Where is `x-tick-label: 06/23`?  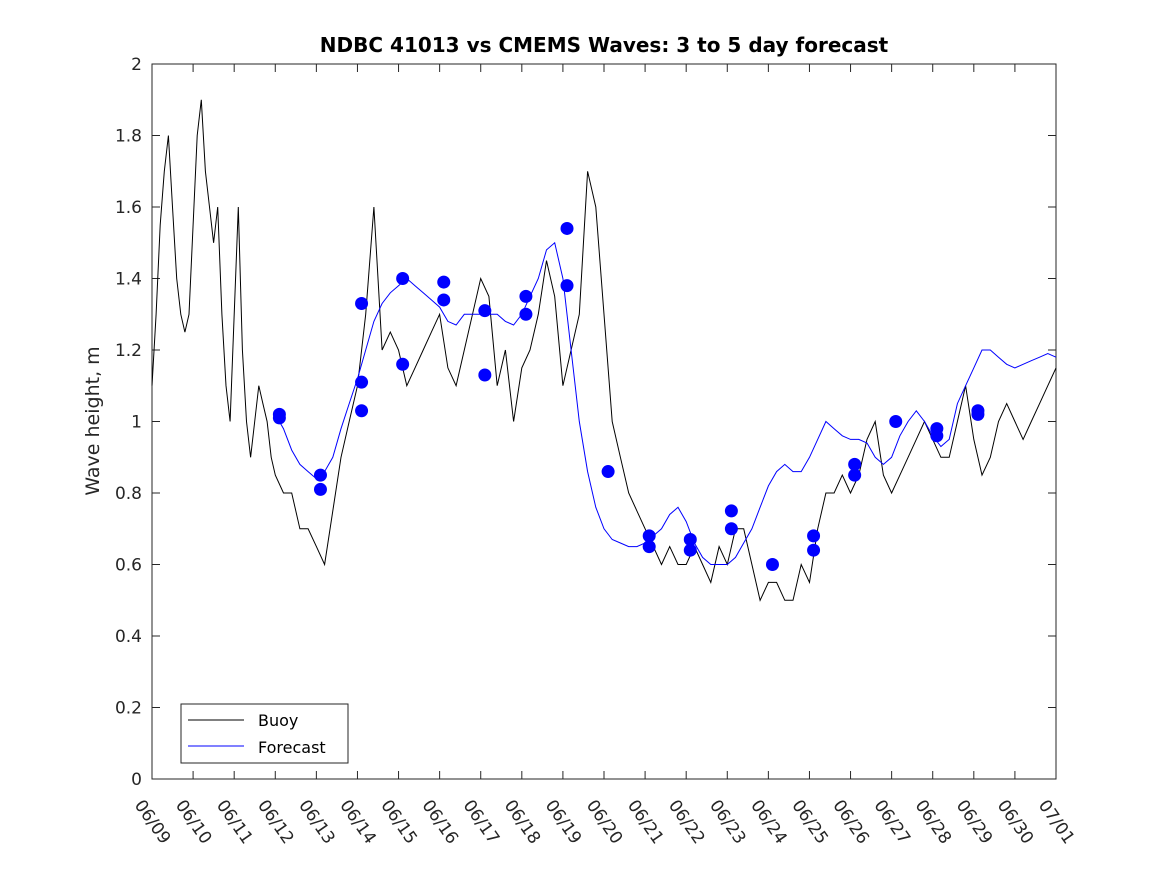
x-tick-label: 06/23 is located at coordinates (727, 822).